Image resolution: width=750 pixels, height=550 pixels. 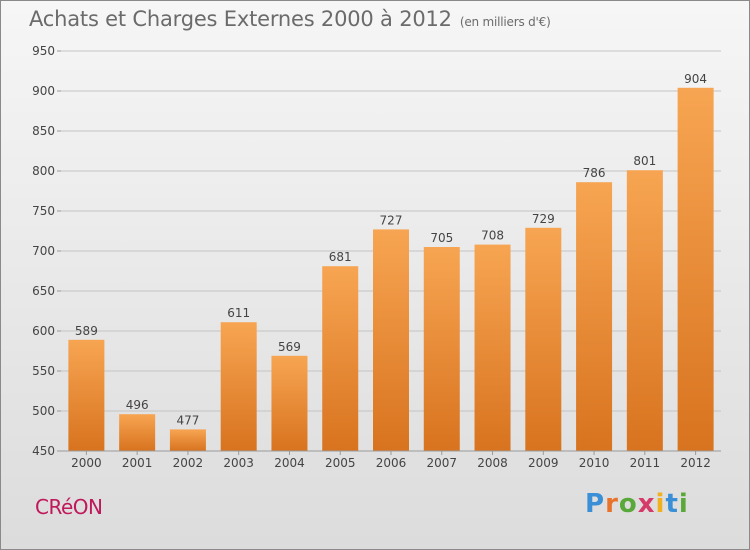 I want to click on y-tick-label: 650, so click(x=43, y=291).